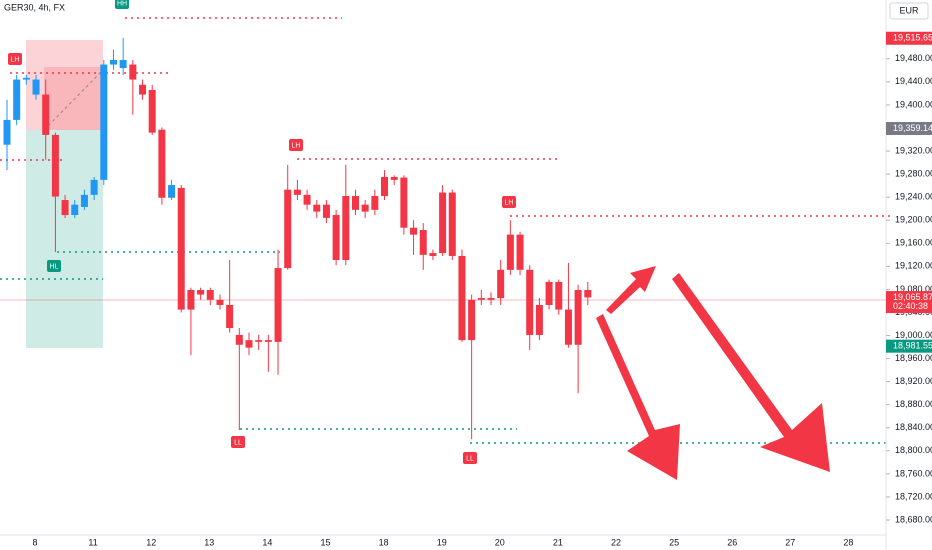  What do you see at coordinates (913, 473) in the screenshot?
I see `y-tick-label: 18,760.00` at bounding box center [913, 473].